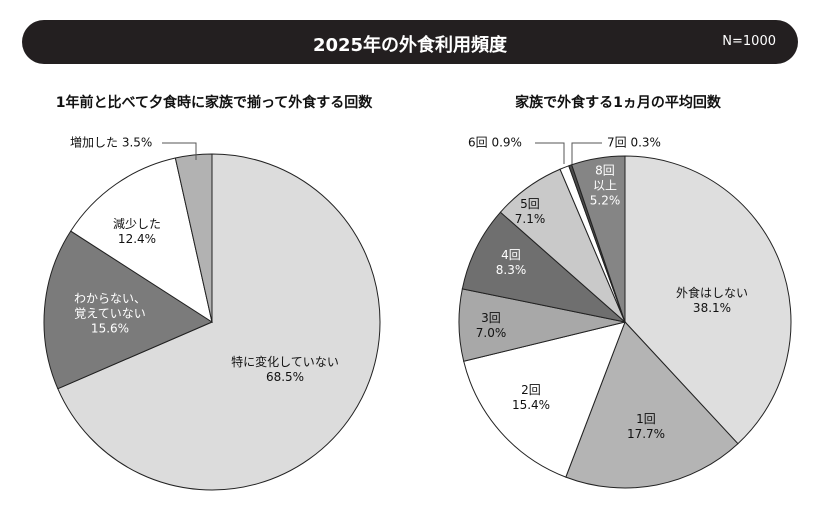 The height and width of the screenshot is (508, 820). Describe the element at coordinates (491, 318) in the screenshot. I see `category-label: 3回` at that location.